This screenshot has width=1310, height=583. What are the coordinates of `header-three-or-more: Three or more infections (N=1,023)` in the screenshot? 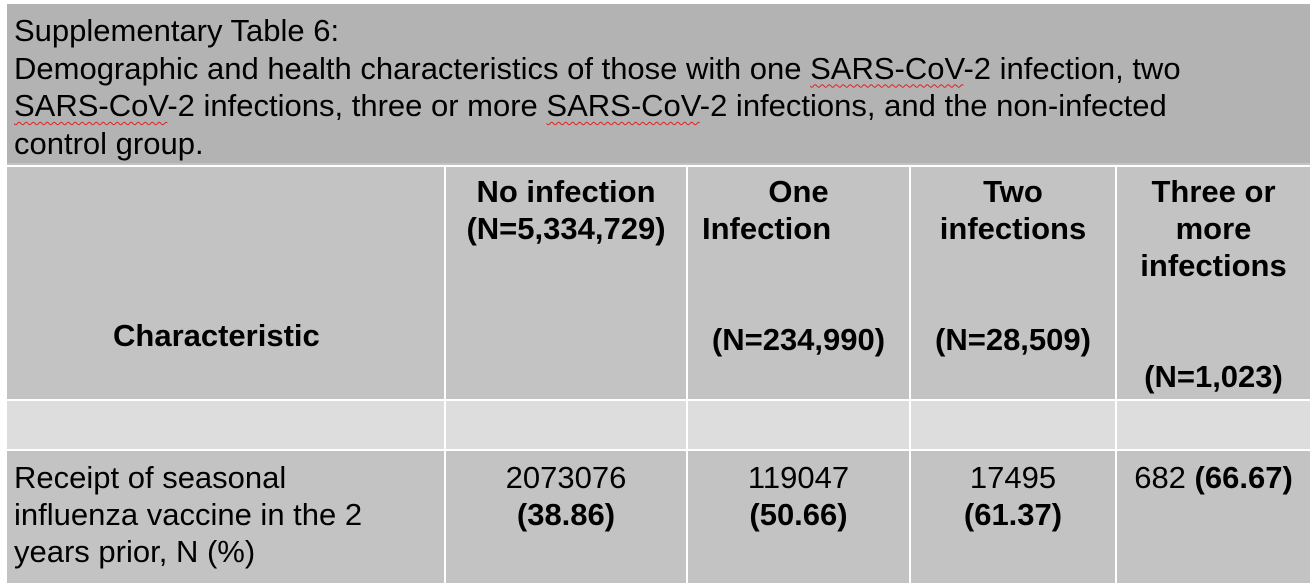 It's located at (1212, 282).